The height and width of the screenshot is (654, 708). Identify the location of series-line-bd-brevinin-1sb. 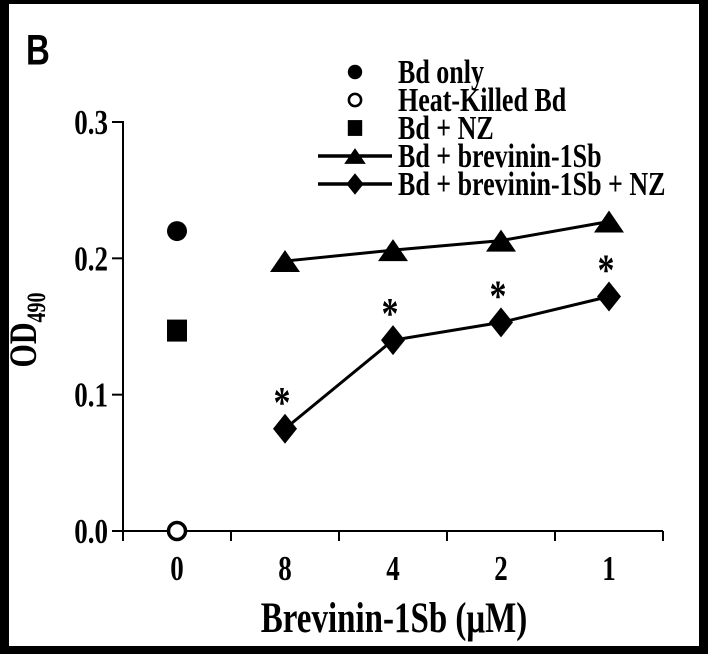
(447, 241).